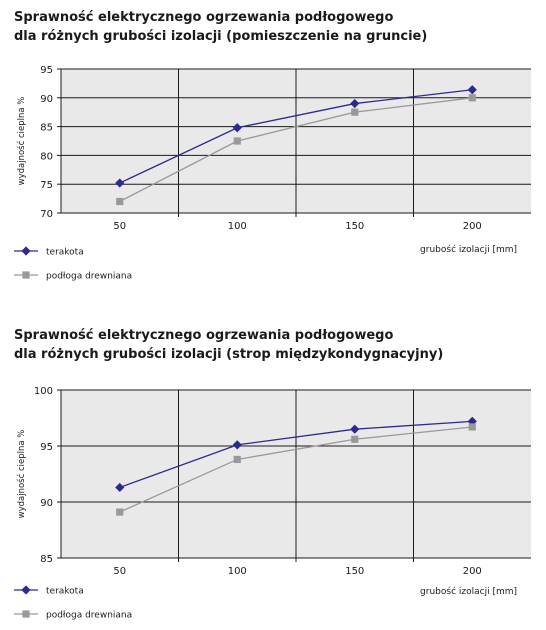  Describe the element at coordinates (46, 156) in the screenshot. I see `y-tick-label: 80` at that location.